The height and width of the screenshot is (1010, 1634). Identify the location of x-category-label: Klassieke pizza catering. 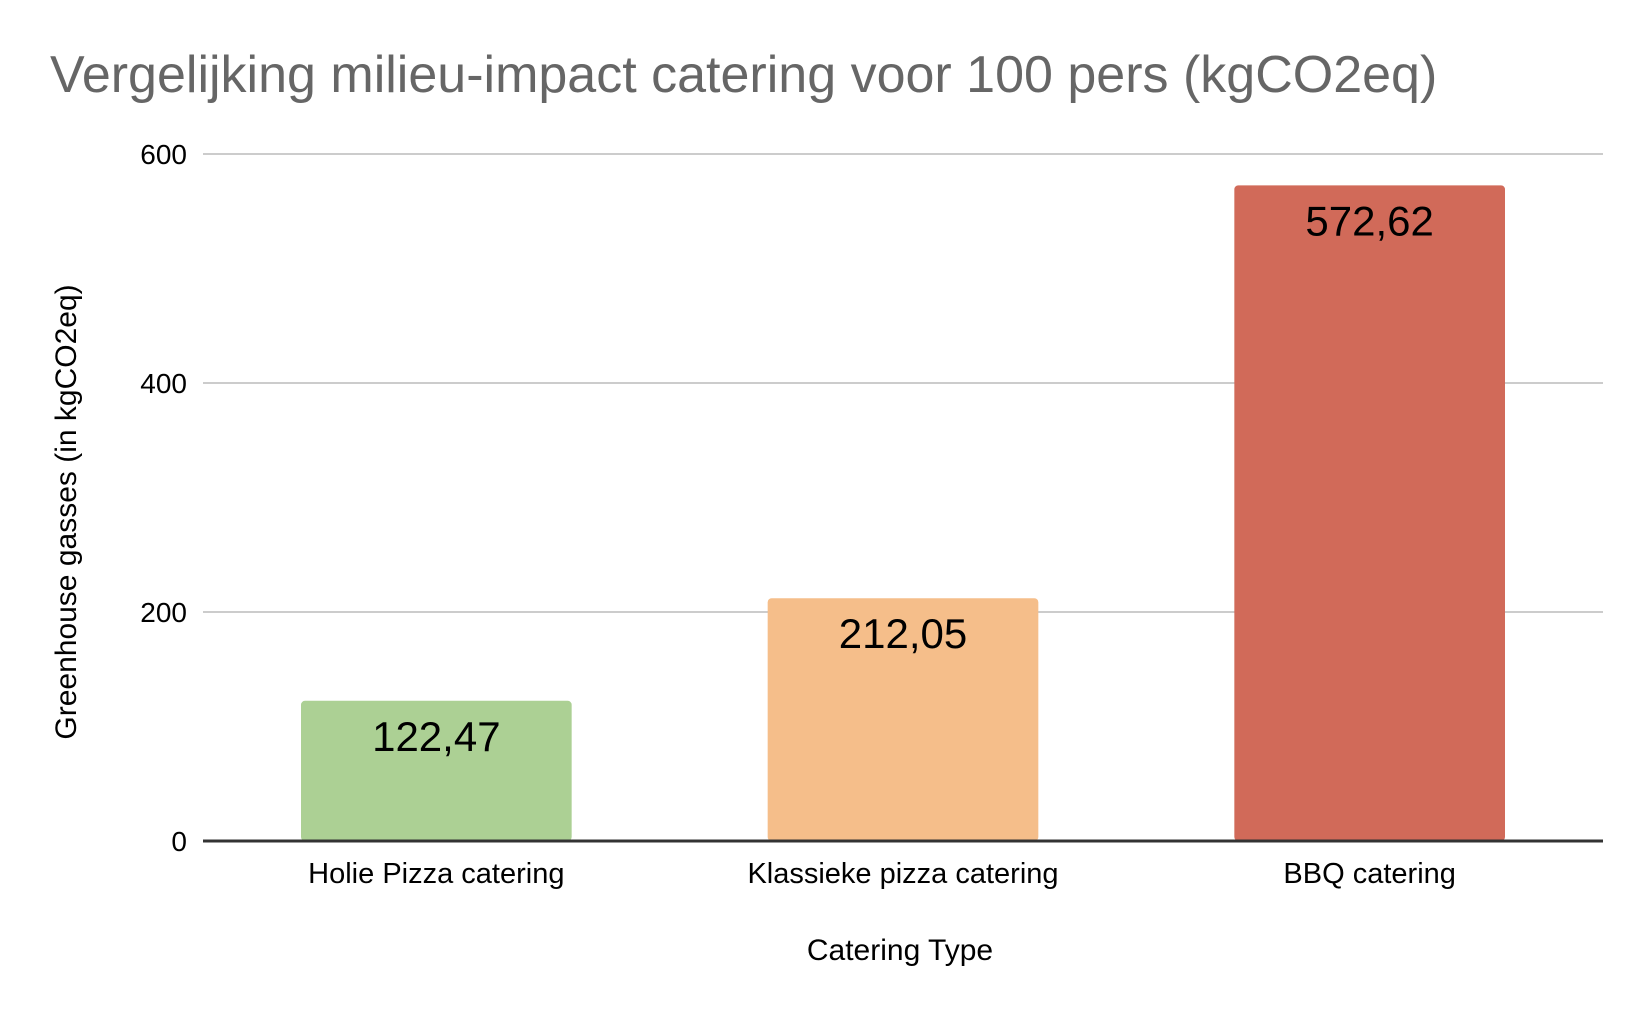
(902, 874).